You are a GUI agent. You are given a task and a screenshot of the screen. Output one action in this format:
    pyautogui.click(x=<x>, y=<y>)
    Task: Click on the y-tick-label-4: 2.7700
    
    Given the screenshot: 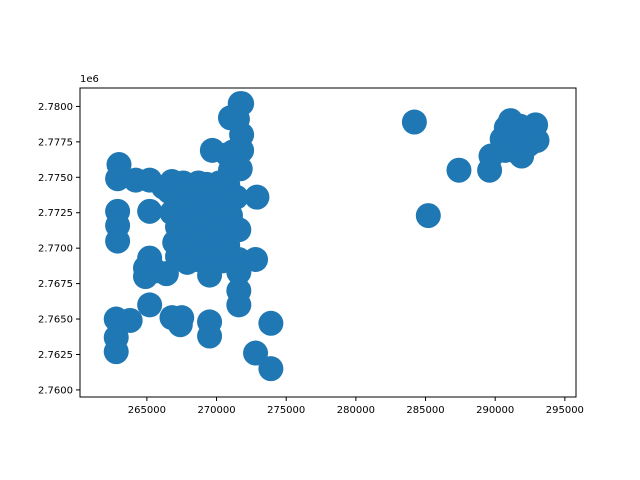 What is the action you would take?
    pyautogui.click(x=55, y=249)
    